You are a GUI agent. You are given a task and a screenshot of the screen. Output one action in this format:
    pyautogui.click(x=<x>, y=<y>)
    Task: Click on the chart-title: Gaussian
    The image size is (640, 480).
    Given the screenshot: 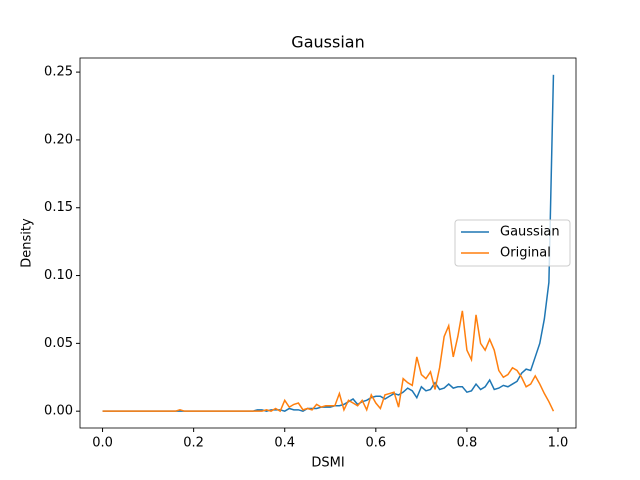 What is the action you would take?
    pyautogui.click(x=327, y=42)
    